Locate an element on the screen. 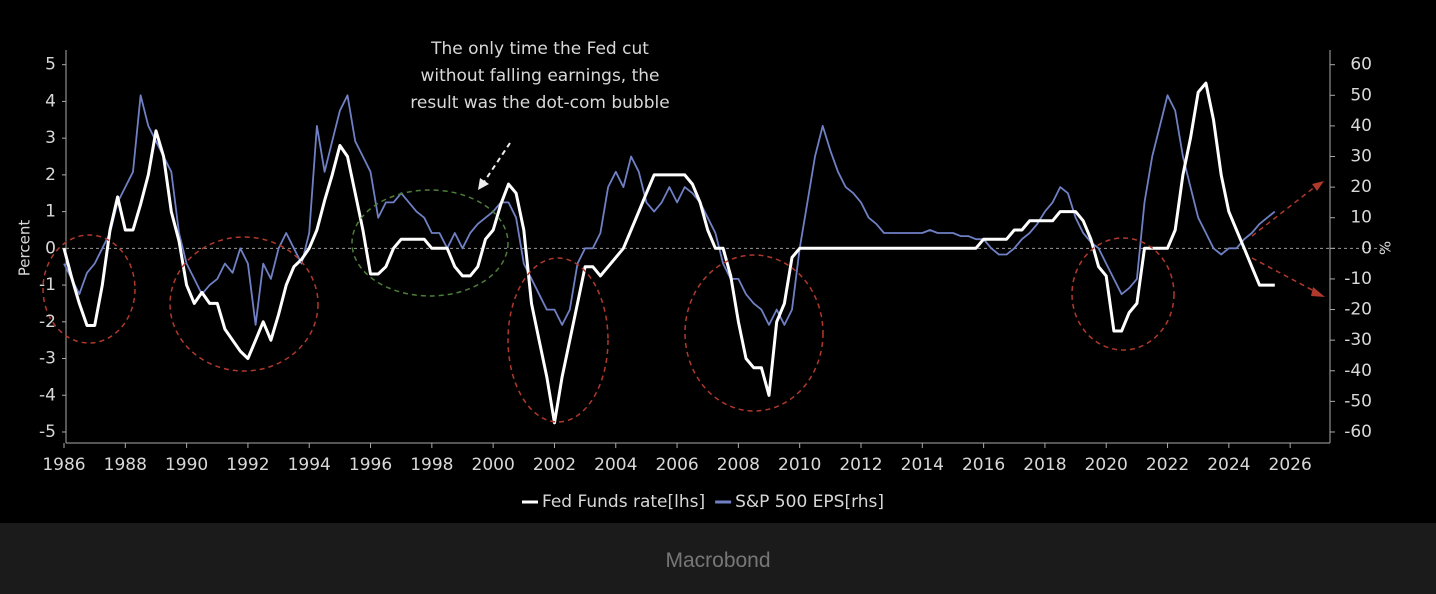 Image resolution: width=1436 pixels, height=594 pixels. y2-axis-label: % is located at coordinates (1386, 248).